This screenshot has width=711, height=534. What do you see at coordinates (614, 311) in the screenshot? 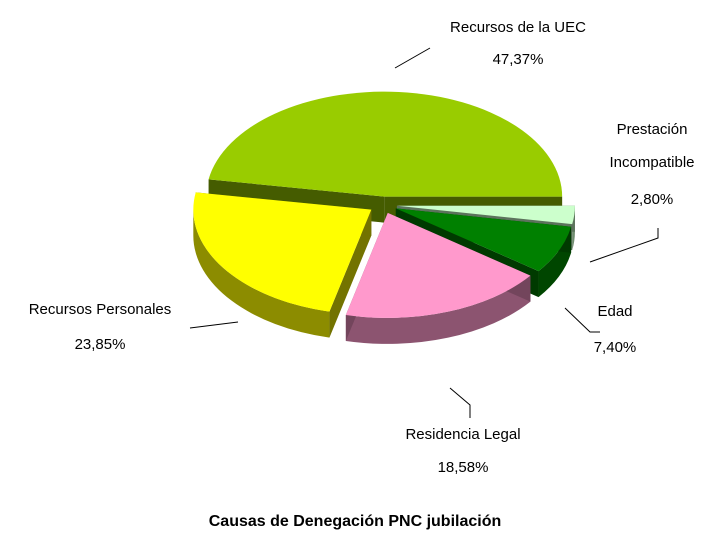
I see `slice-label: Edad` at bounding box center [614, 311].